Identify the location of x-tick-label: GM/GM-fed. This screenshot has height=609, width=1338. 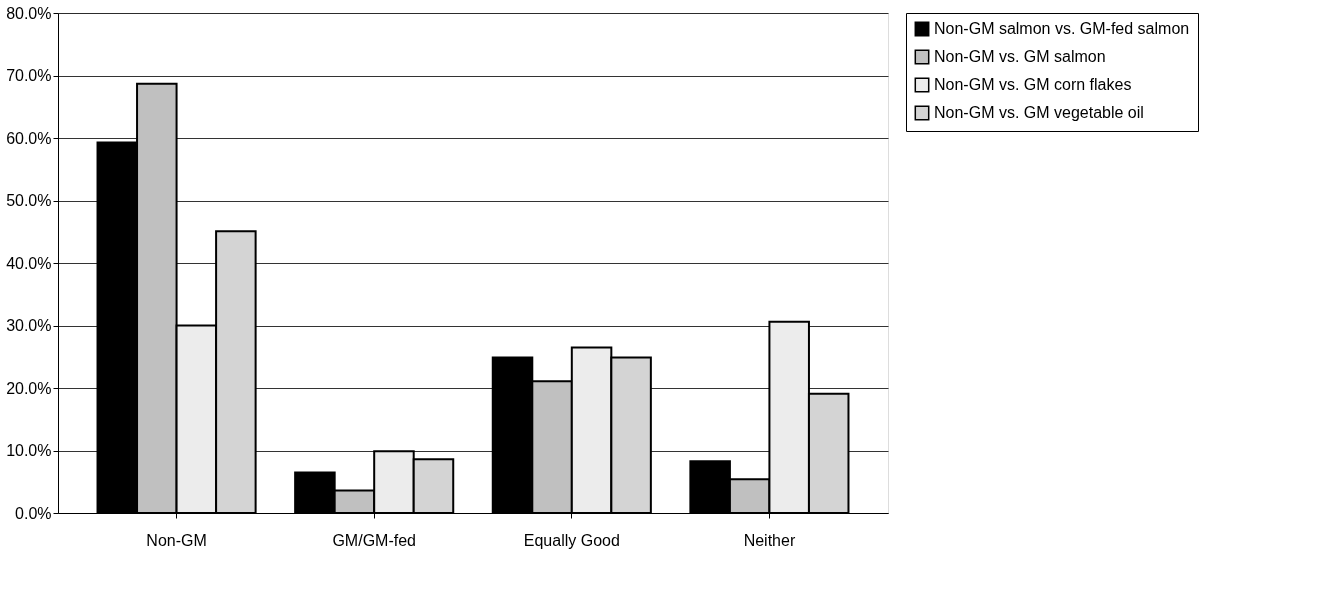
(374, 540).